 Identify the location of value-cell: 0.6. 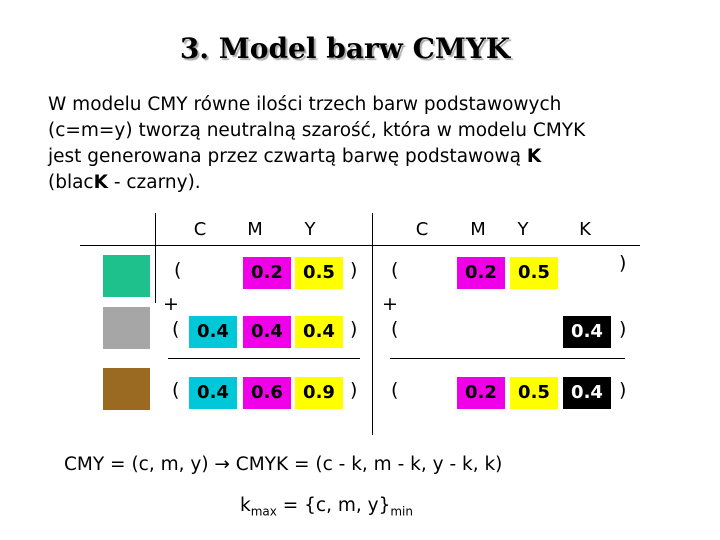
(267, 393).